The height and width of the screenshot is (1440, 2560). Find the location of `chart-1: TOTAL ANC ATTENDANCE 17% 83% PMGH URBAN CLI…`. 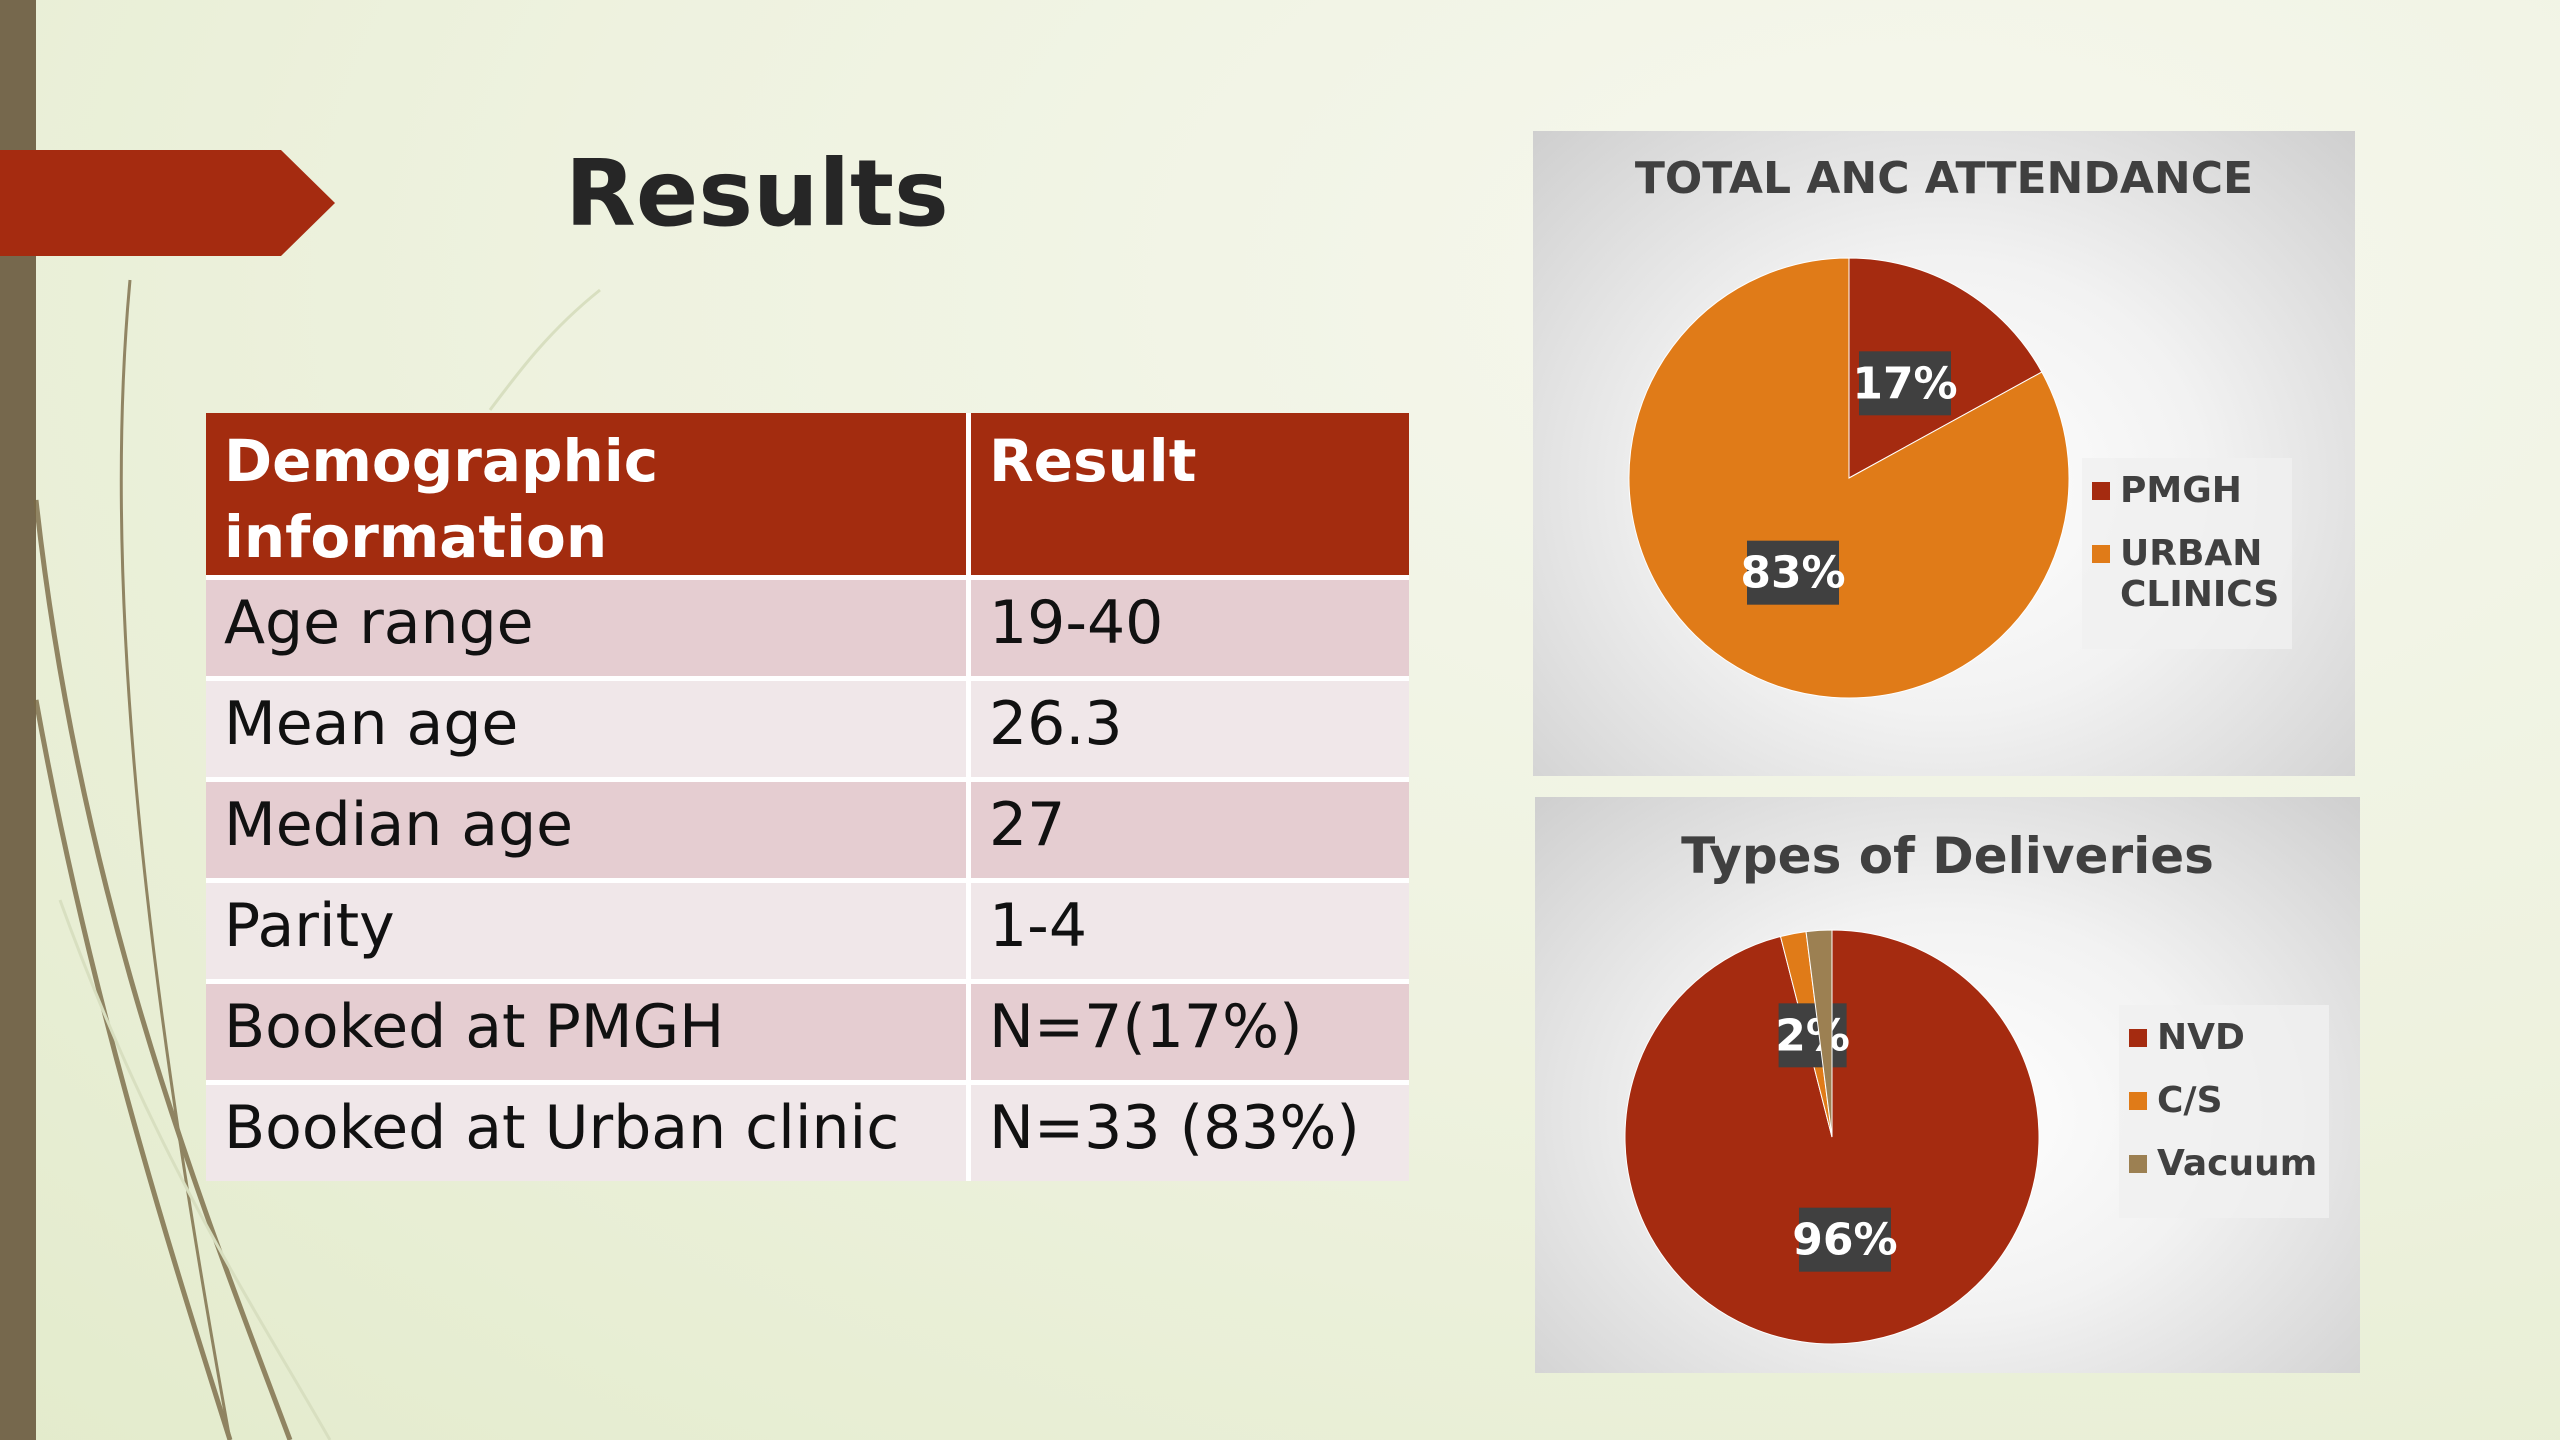

chart-1: TOTAL ANC ATTENDANCE 17% 83% PMGH URBAN CLI… is located at coordinates (1944, 453).